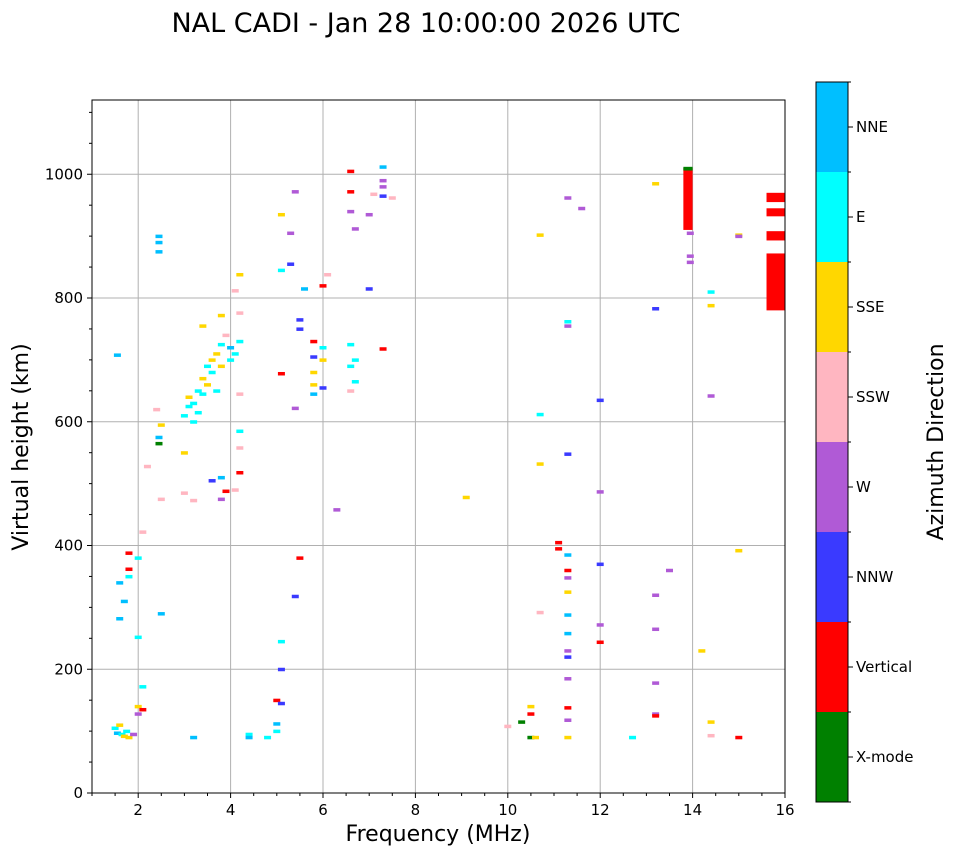 Image resolution: width=958 pixels, height=857 pixels. What do you see at coordinates (68, 669) in the screenshot?
I see `y-tick-label: 200` at bounding box center [68, 669].